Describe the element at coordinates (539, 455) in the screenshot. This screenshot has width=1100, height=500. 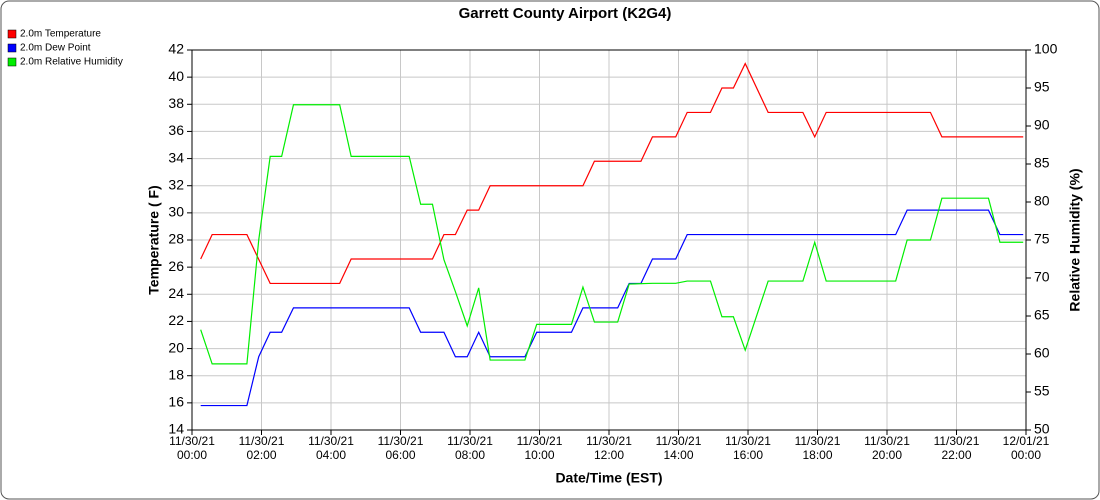
I see `x-tick-label-line: 10:00` at that location.